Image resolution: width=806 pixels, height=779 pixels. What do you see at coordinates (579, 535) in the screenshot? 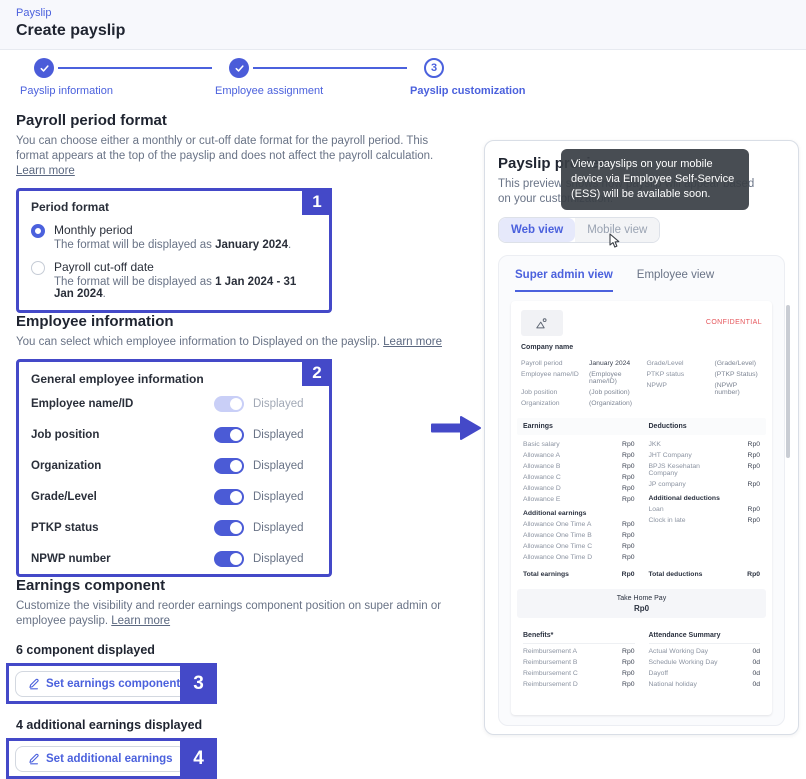
I see `table-row: Allowance One Time B Rp0` at bounding box center [579, 535].